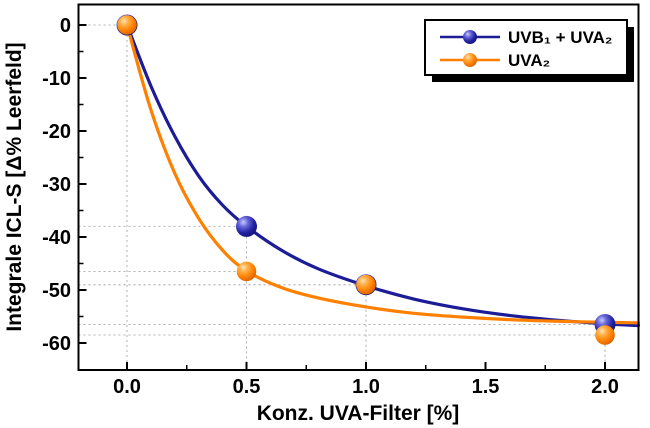 The width and height of the screenshot is (650, 428). What do you see at coordinates (247, 387) in the screenshot?
I see `x-tick-label: 0.5` at bounding box center [247, 387].